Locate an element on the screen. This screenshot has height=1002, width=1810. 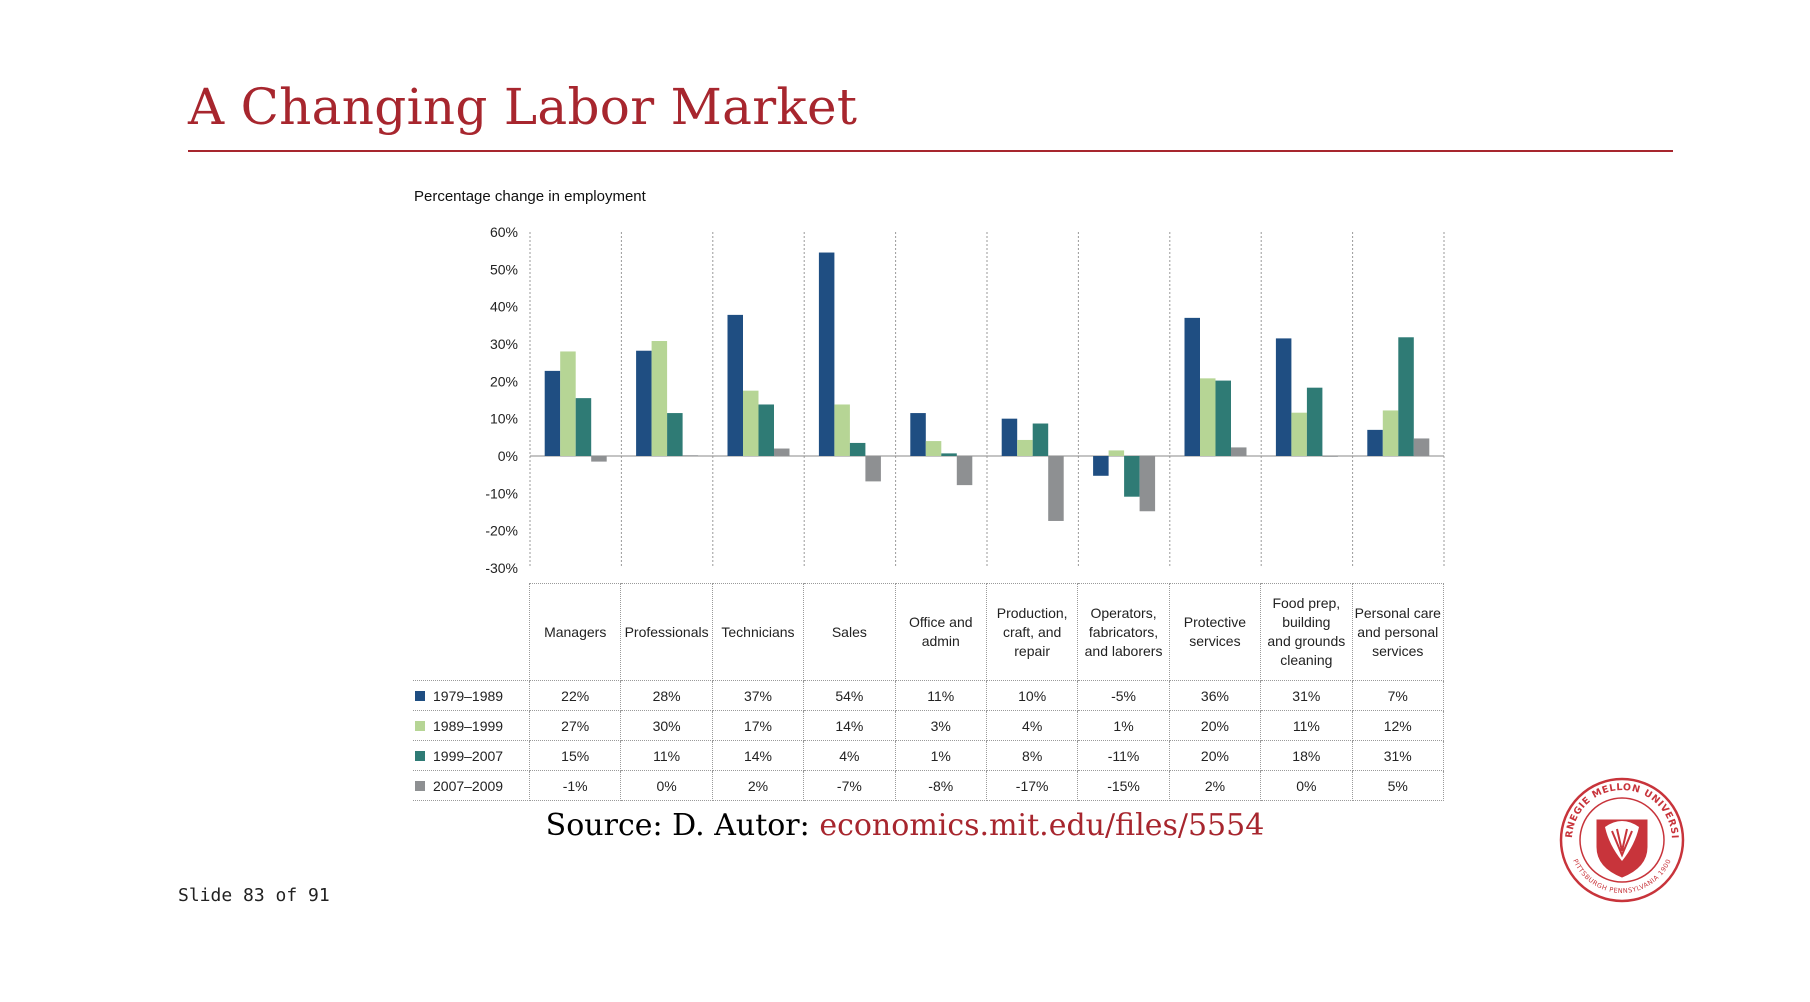
data-label: 4% is located at coordinates (1032, 725).